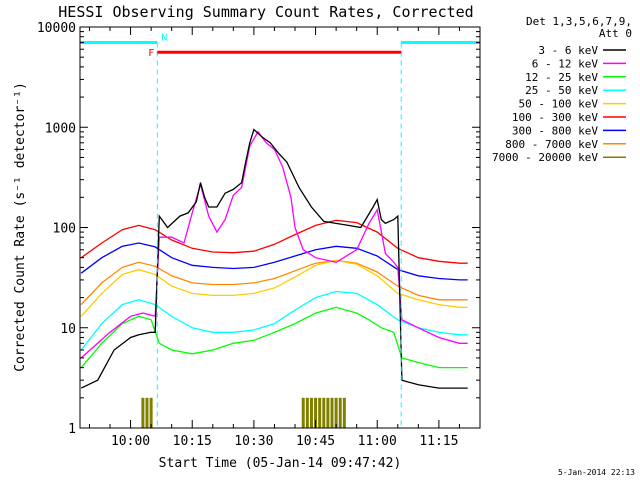 The image size is (640, 480). I want to click on series-line-100-300-kev, so click(274, 241).